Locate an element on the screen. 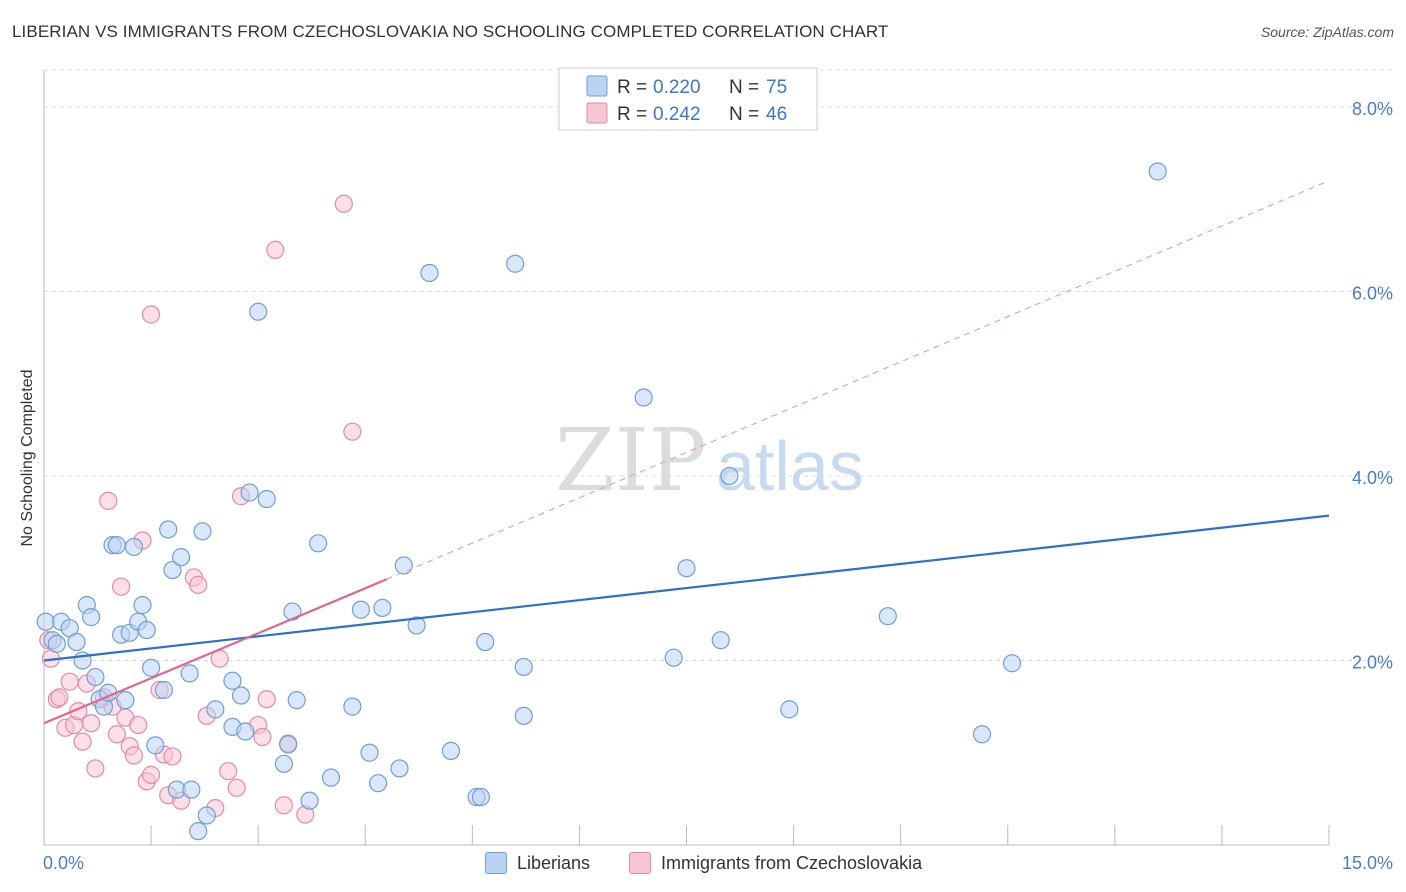 The width and height of the screenshot is (1406, 892). legend-item-liberians: Liberians is located at coordinates (537, 863).